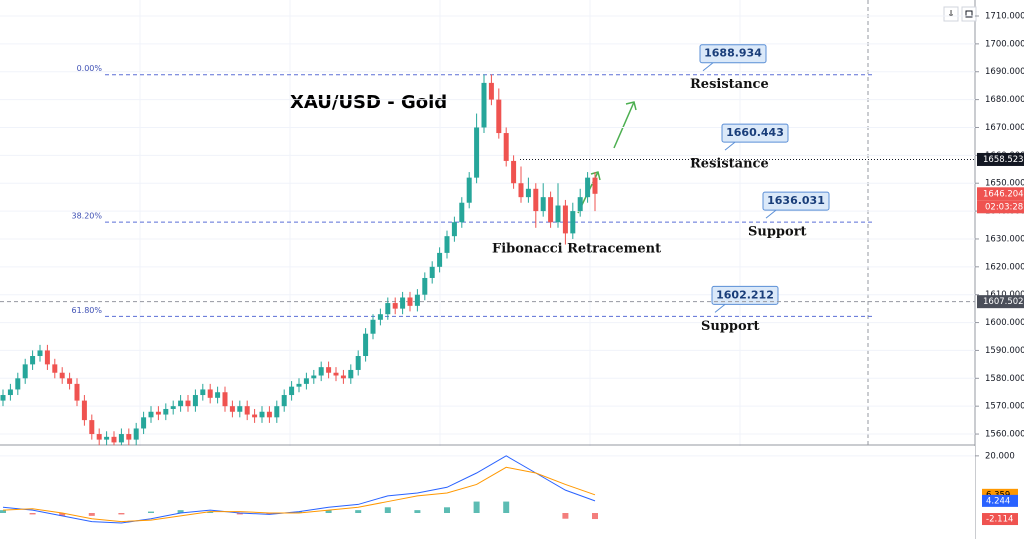 Image resolution: width=1024 pixels, height=543 pixels. Describe the element at coordinates (1003, 160) in the screenshot. I see `price-tag-label: 1658.523` at that location.